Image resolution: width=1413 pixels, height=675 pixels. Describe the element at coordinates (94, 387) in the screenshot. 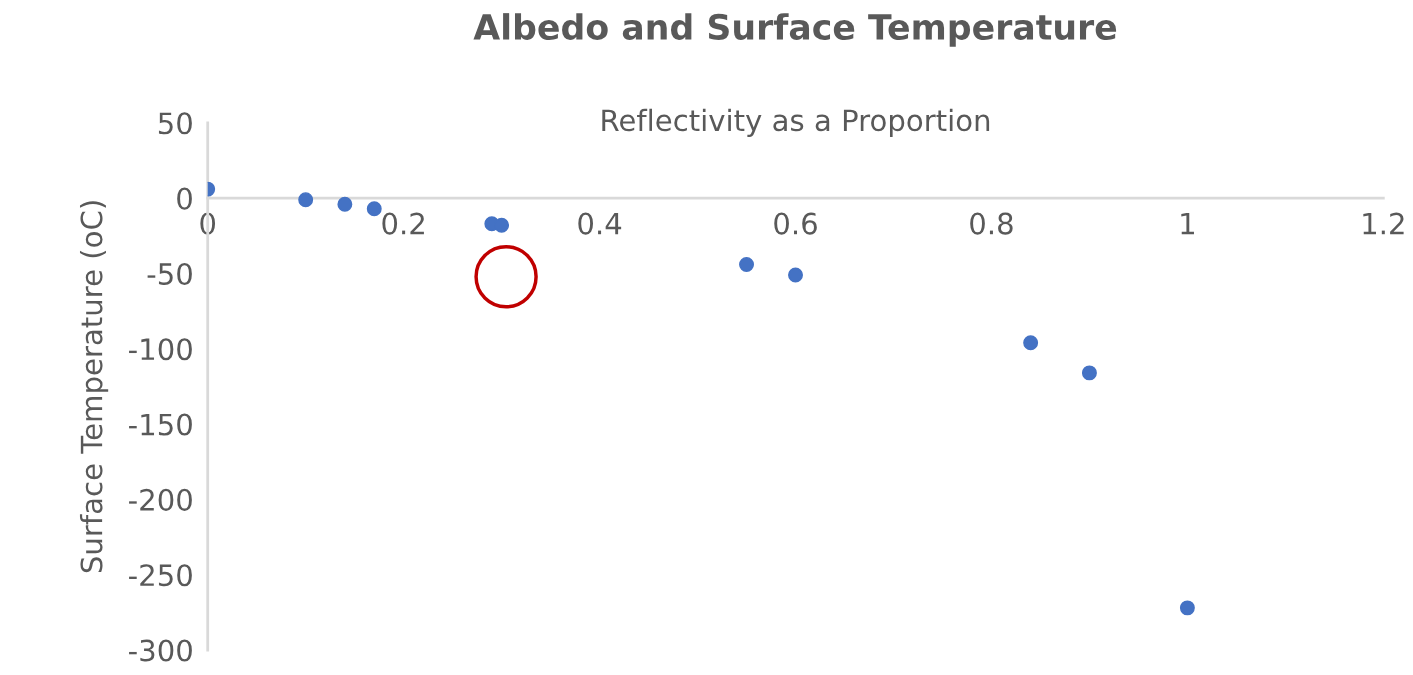

I see `y-axis-title: Surface Temperature (oC)` at that location.